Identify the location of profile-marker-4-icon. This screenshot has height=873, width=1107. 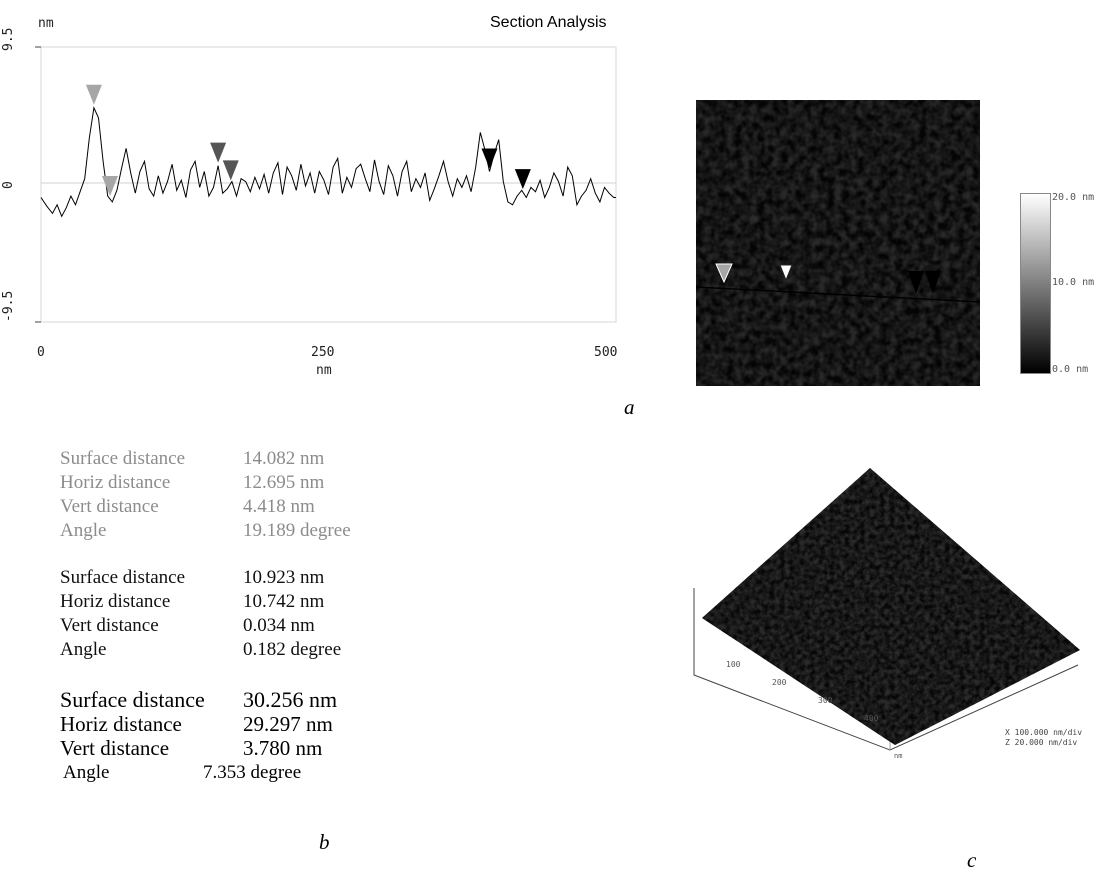
(230, 170).